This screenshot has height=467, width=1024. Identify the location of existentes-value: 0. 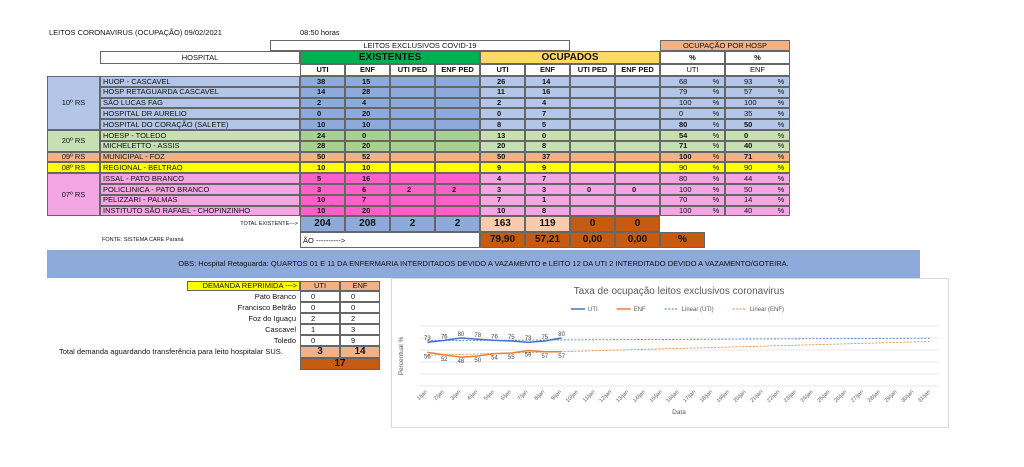
(322, 114).